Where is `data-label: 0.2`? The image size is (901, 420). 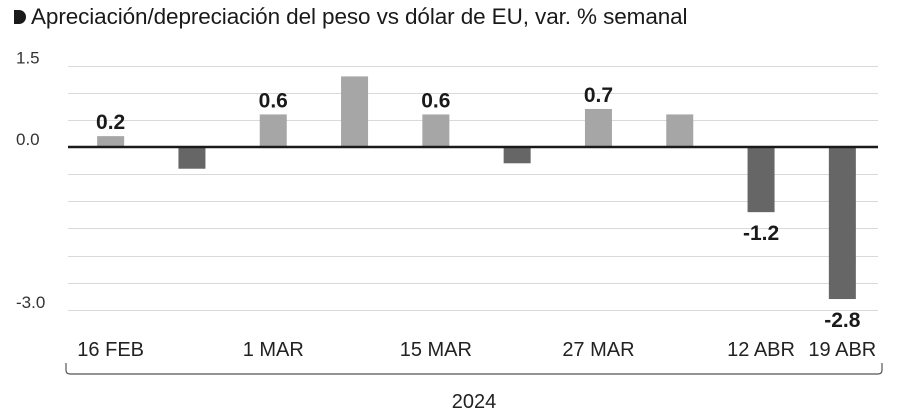
data-label: 0.2 is located at coordinates (110, 122).